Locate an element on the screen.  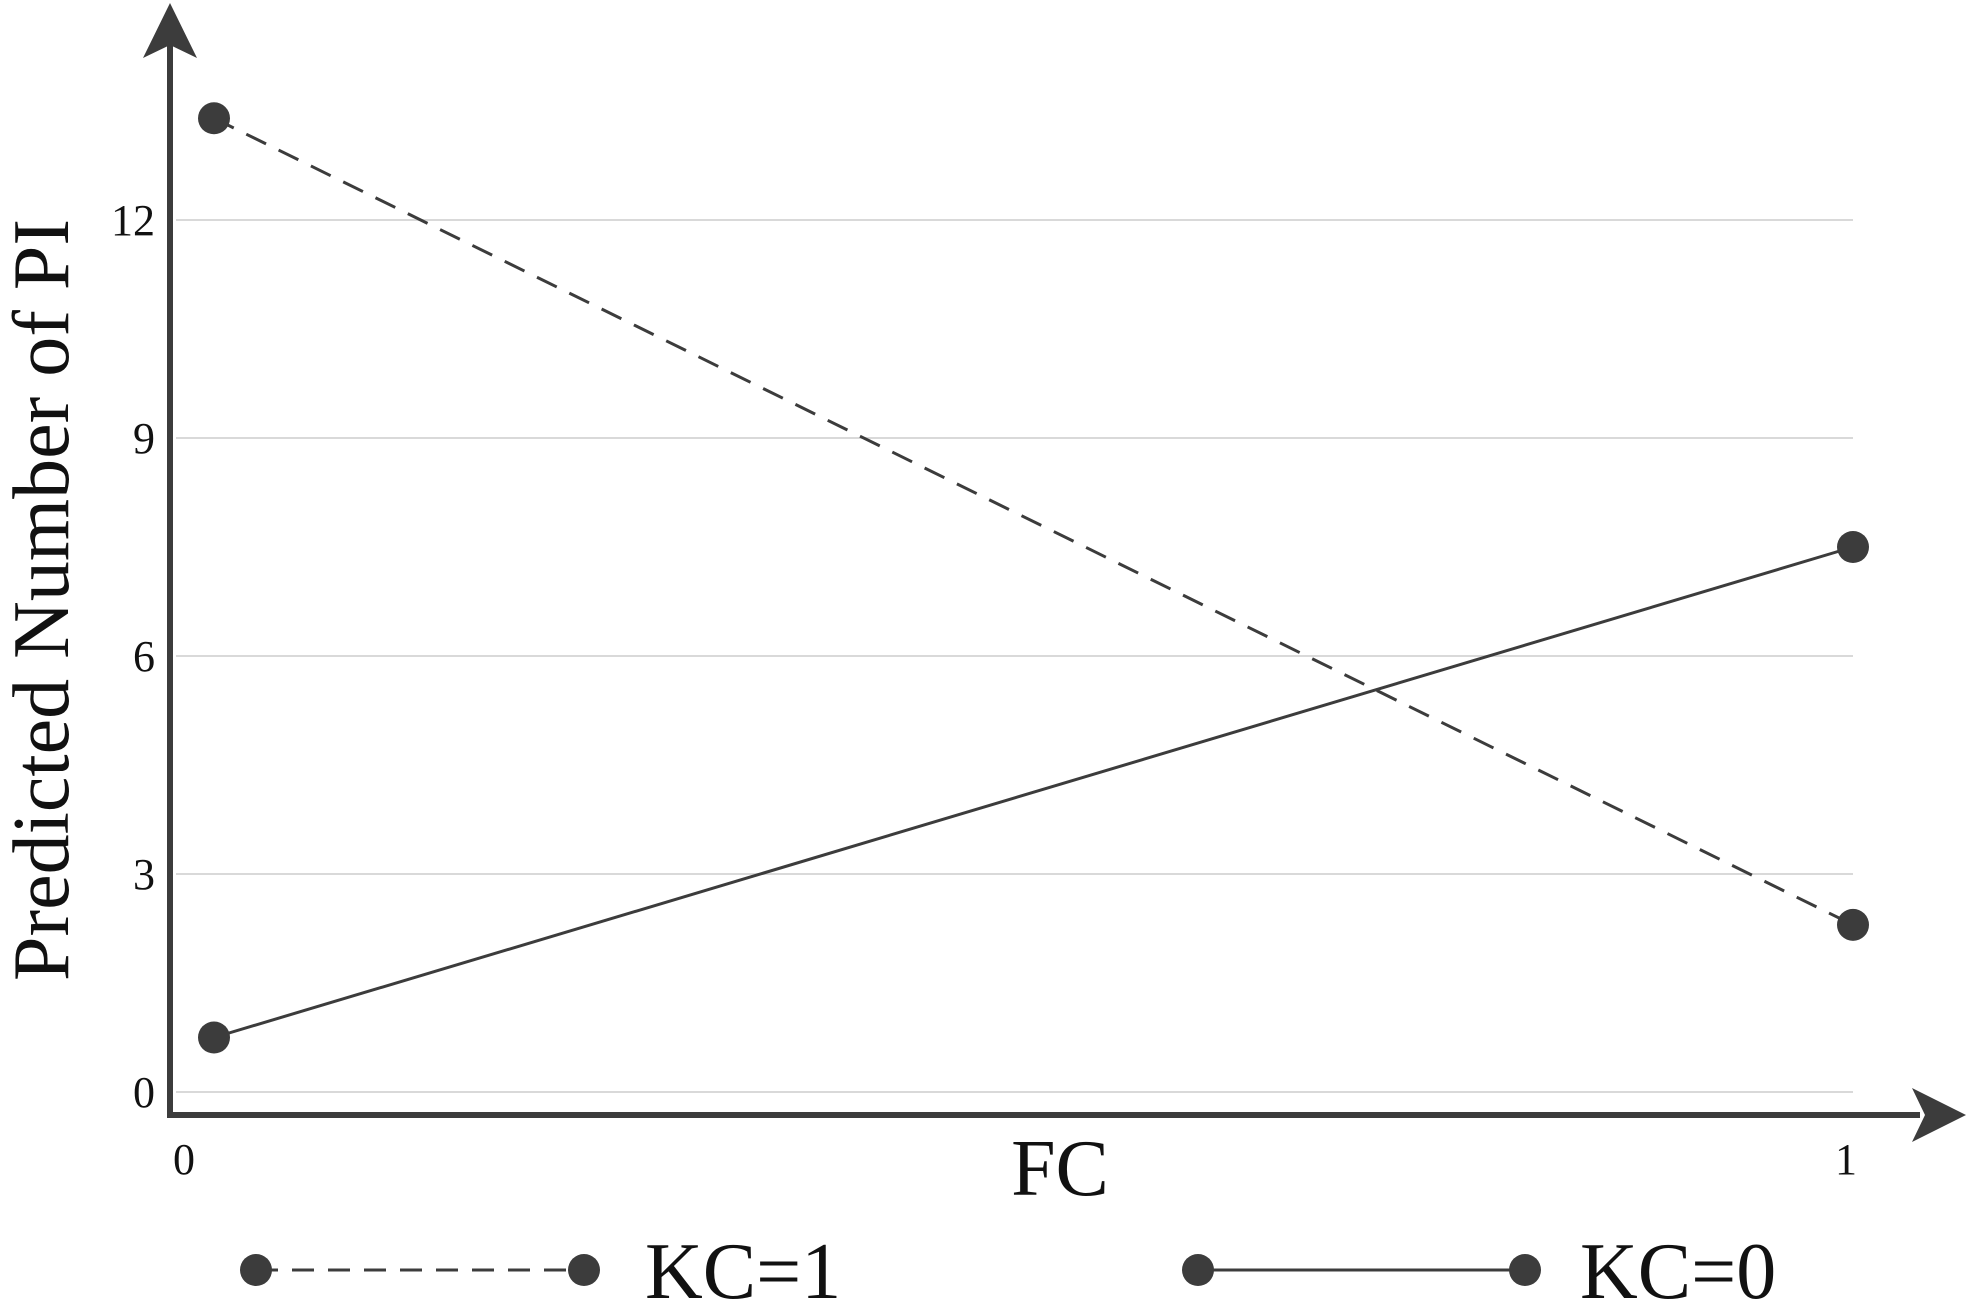
legend-label: KC=0 is located at coordinates (1678, 1269).